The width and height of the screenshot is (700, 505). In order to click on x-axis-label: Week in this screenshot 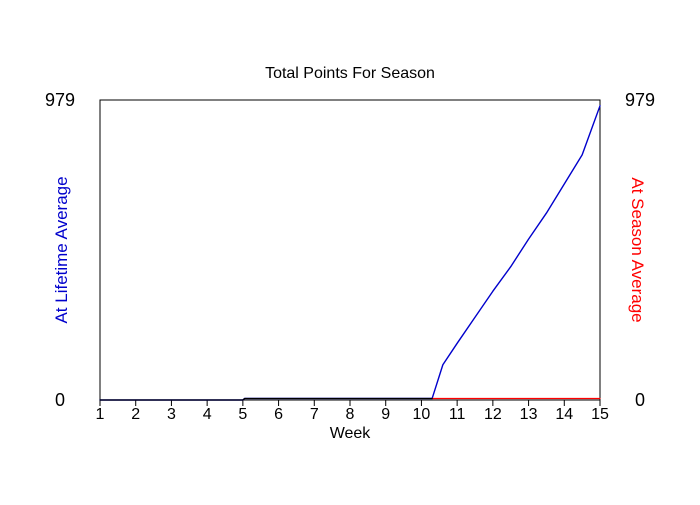, I will do `click(351, 433)`.